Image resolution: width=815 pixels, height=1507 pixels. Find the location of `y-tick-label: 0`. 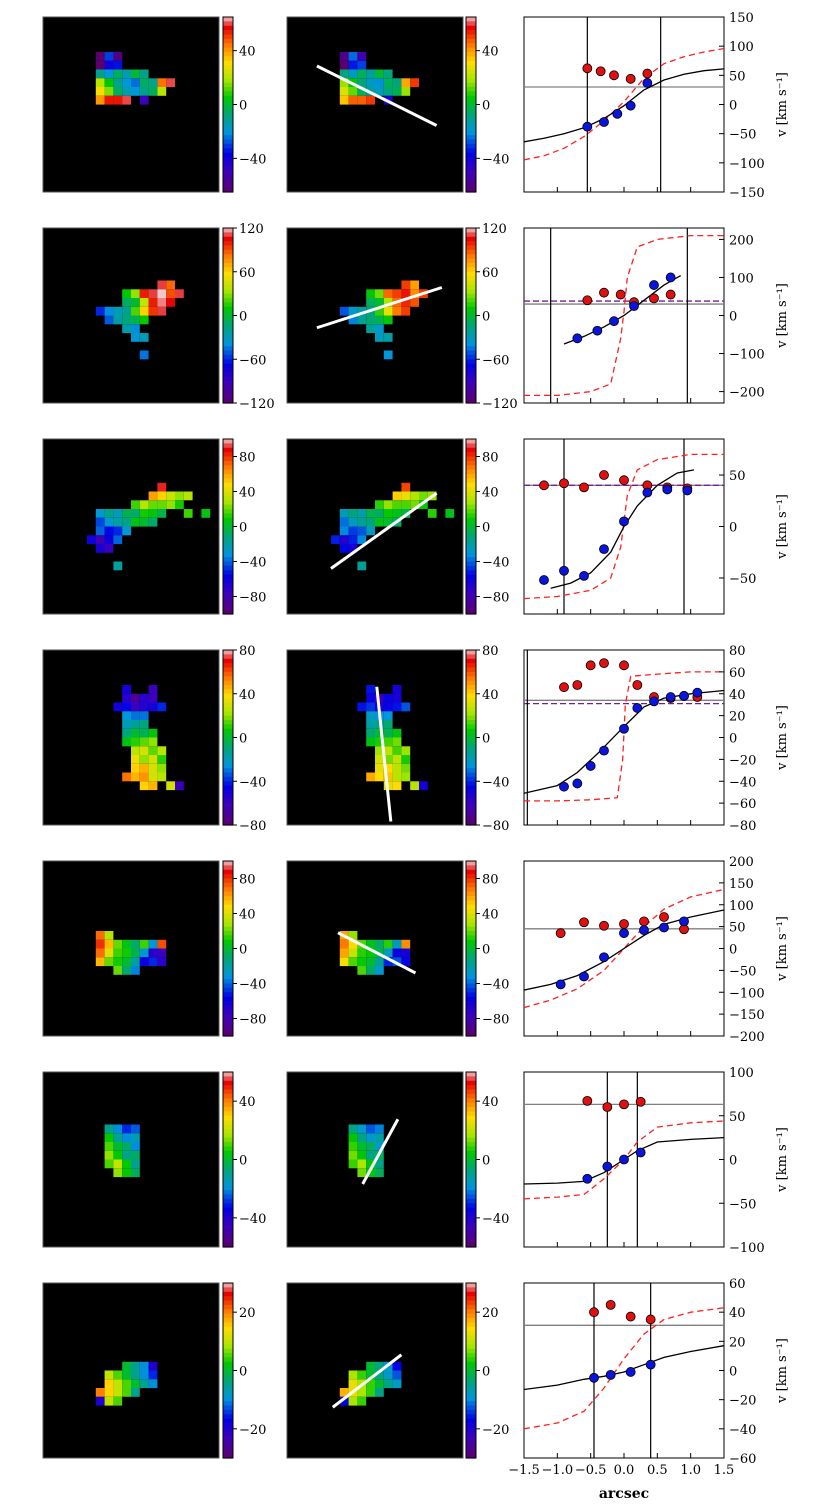

y-tick-label: 0 is located at coordinates (733, 317).